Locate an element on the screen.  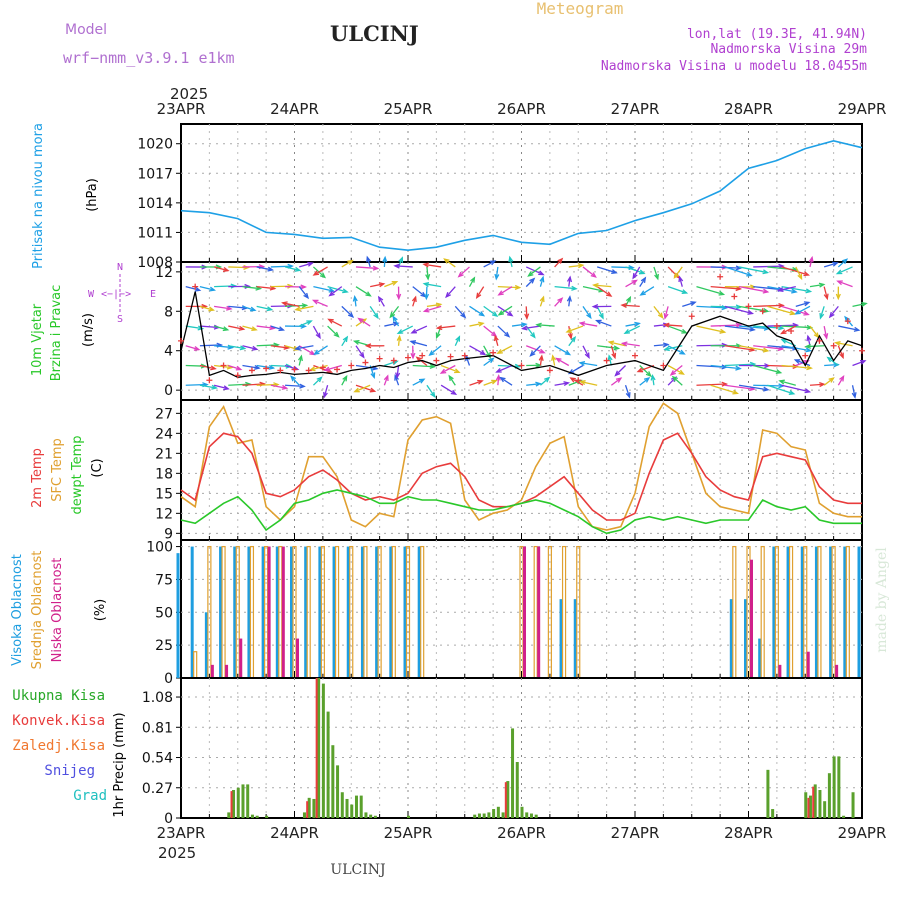
product-title: Meteogram is located at coordinates (580, 9).